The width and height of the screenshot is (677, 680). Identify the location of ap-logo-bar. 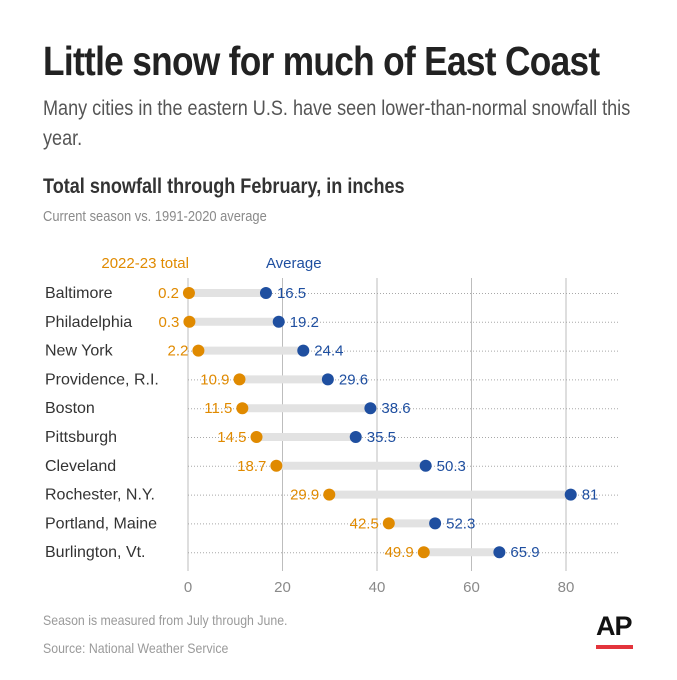
(614, 647).